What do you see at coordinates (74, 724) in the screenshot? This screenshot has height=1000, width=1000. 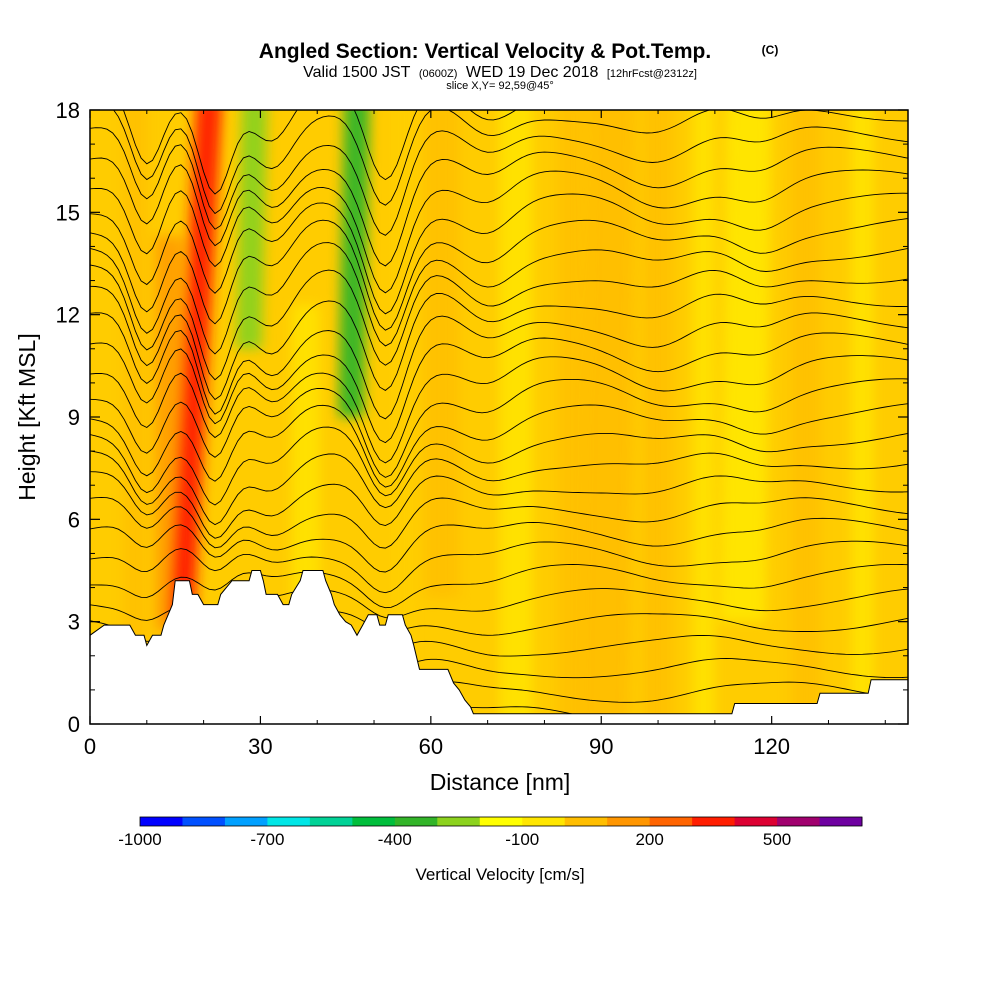 I see `y-tick-label: 0` at bounding box center [74, 724].